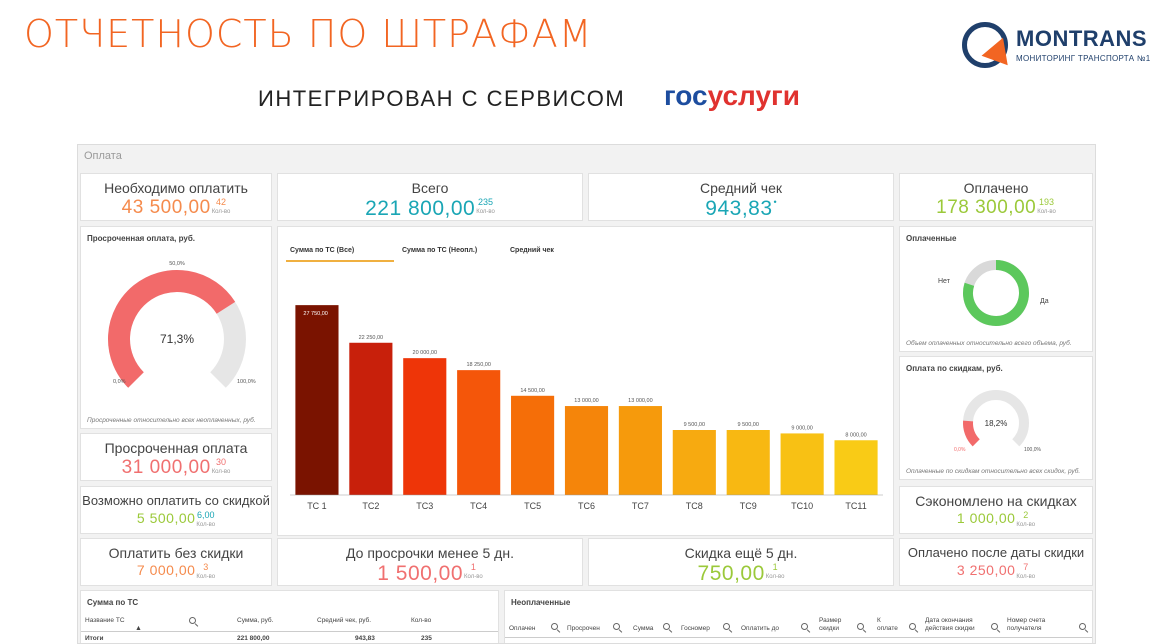 The image size is (1168, 644). Describe the element at coordinates (221, 202) in the screenshot. I see `kpi-count: 42` at that location.